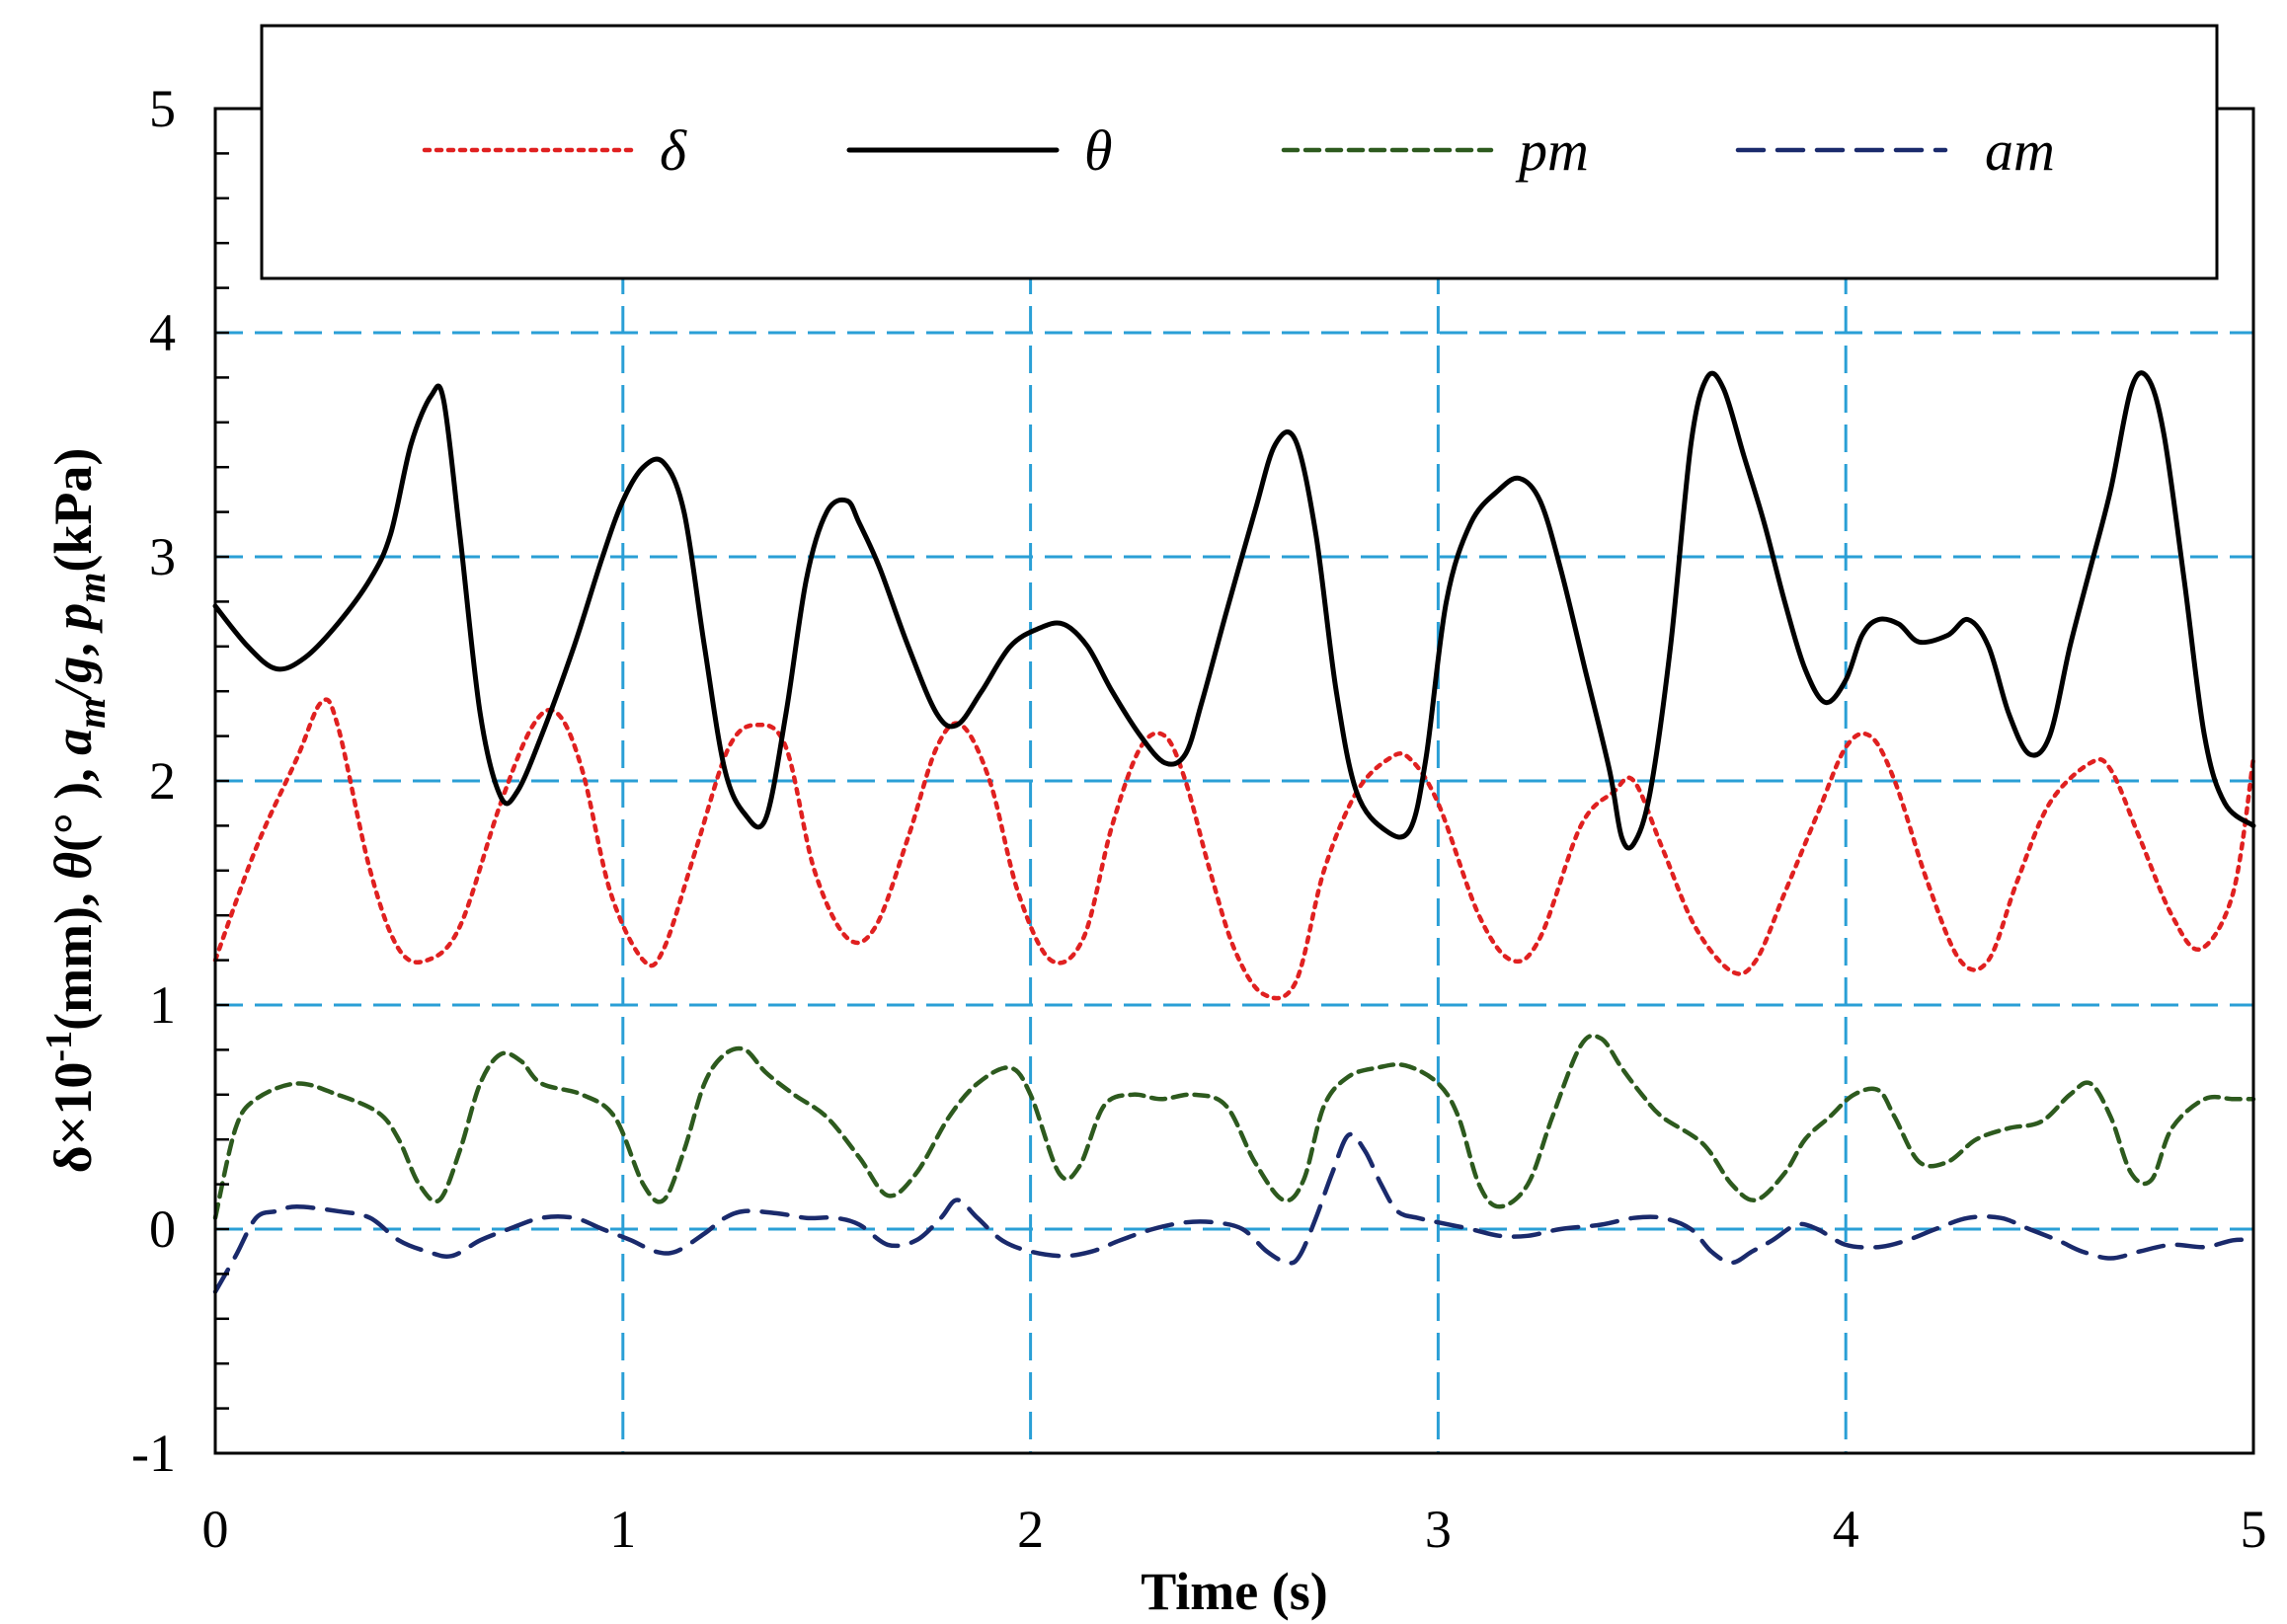 This screenshot has height=1624, width=2287. What do you see at coordinates (222, 781) in the screenshot?
I see `y-minor-ticks` at bounding box center [222, 781].